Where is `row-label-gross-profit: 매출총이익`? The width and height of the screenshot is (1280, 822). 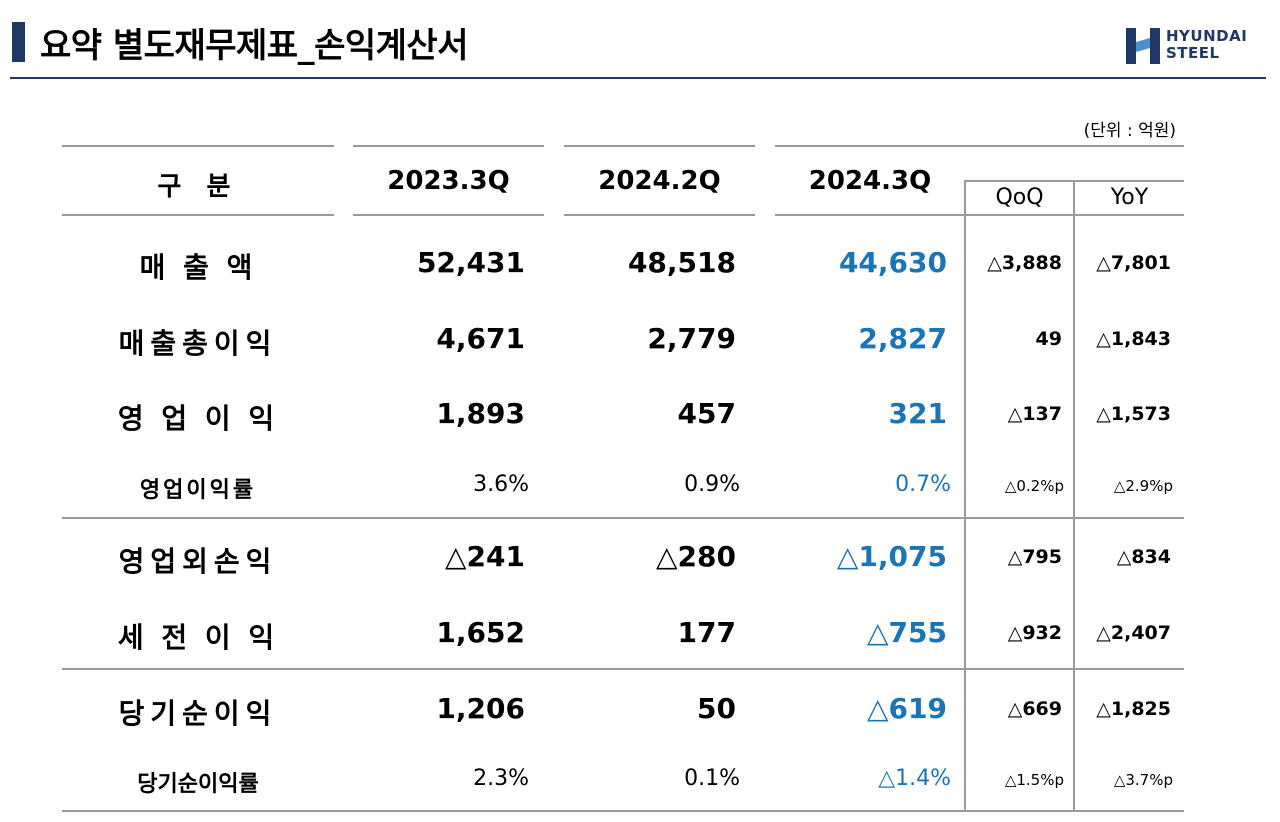
row-label-gross-profit: 매출총이익 is located at coordinates (198, 343).